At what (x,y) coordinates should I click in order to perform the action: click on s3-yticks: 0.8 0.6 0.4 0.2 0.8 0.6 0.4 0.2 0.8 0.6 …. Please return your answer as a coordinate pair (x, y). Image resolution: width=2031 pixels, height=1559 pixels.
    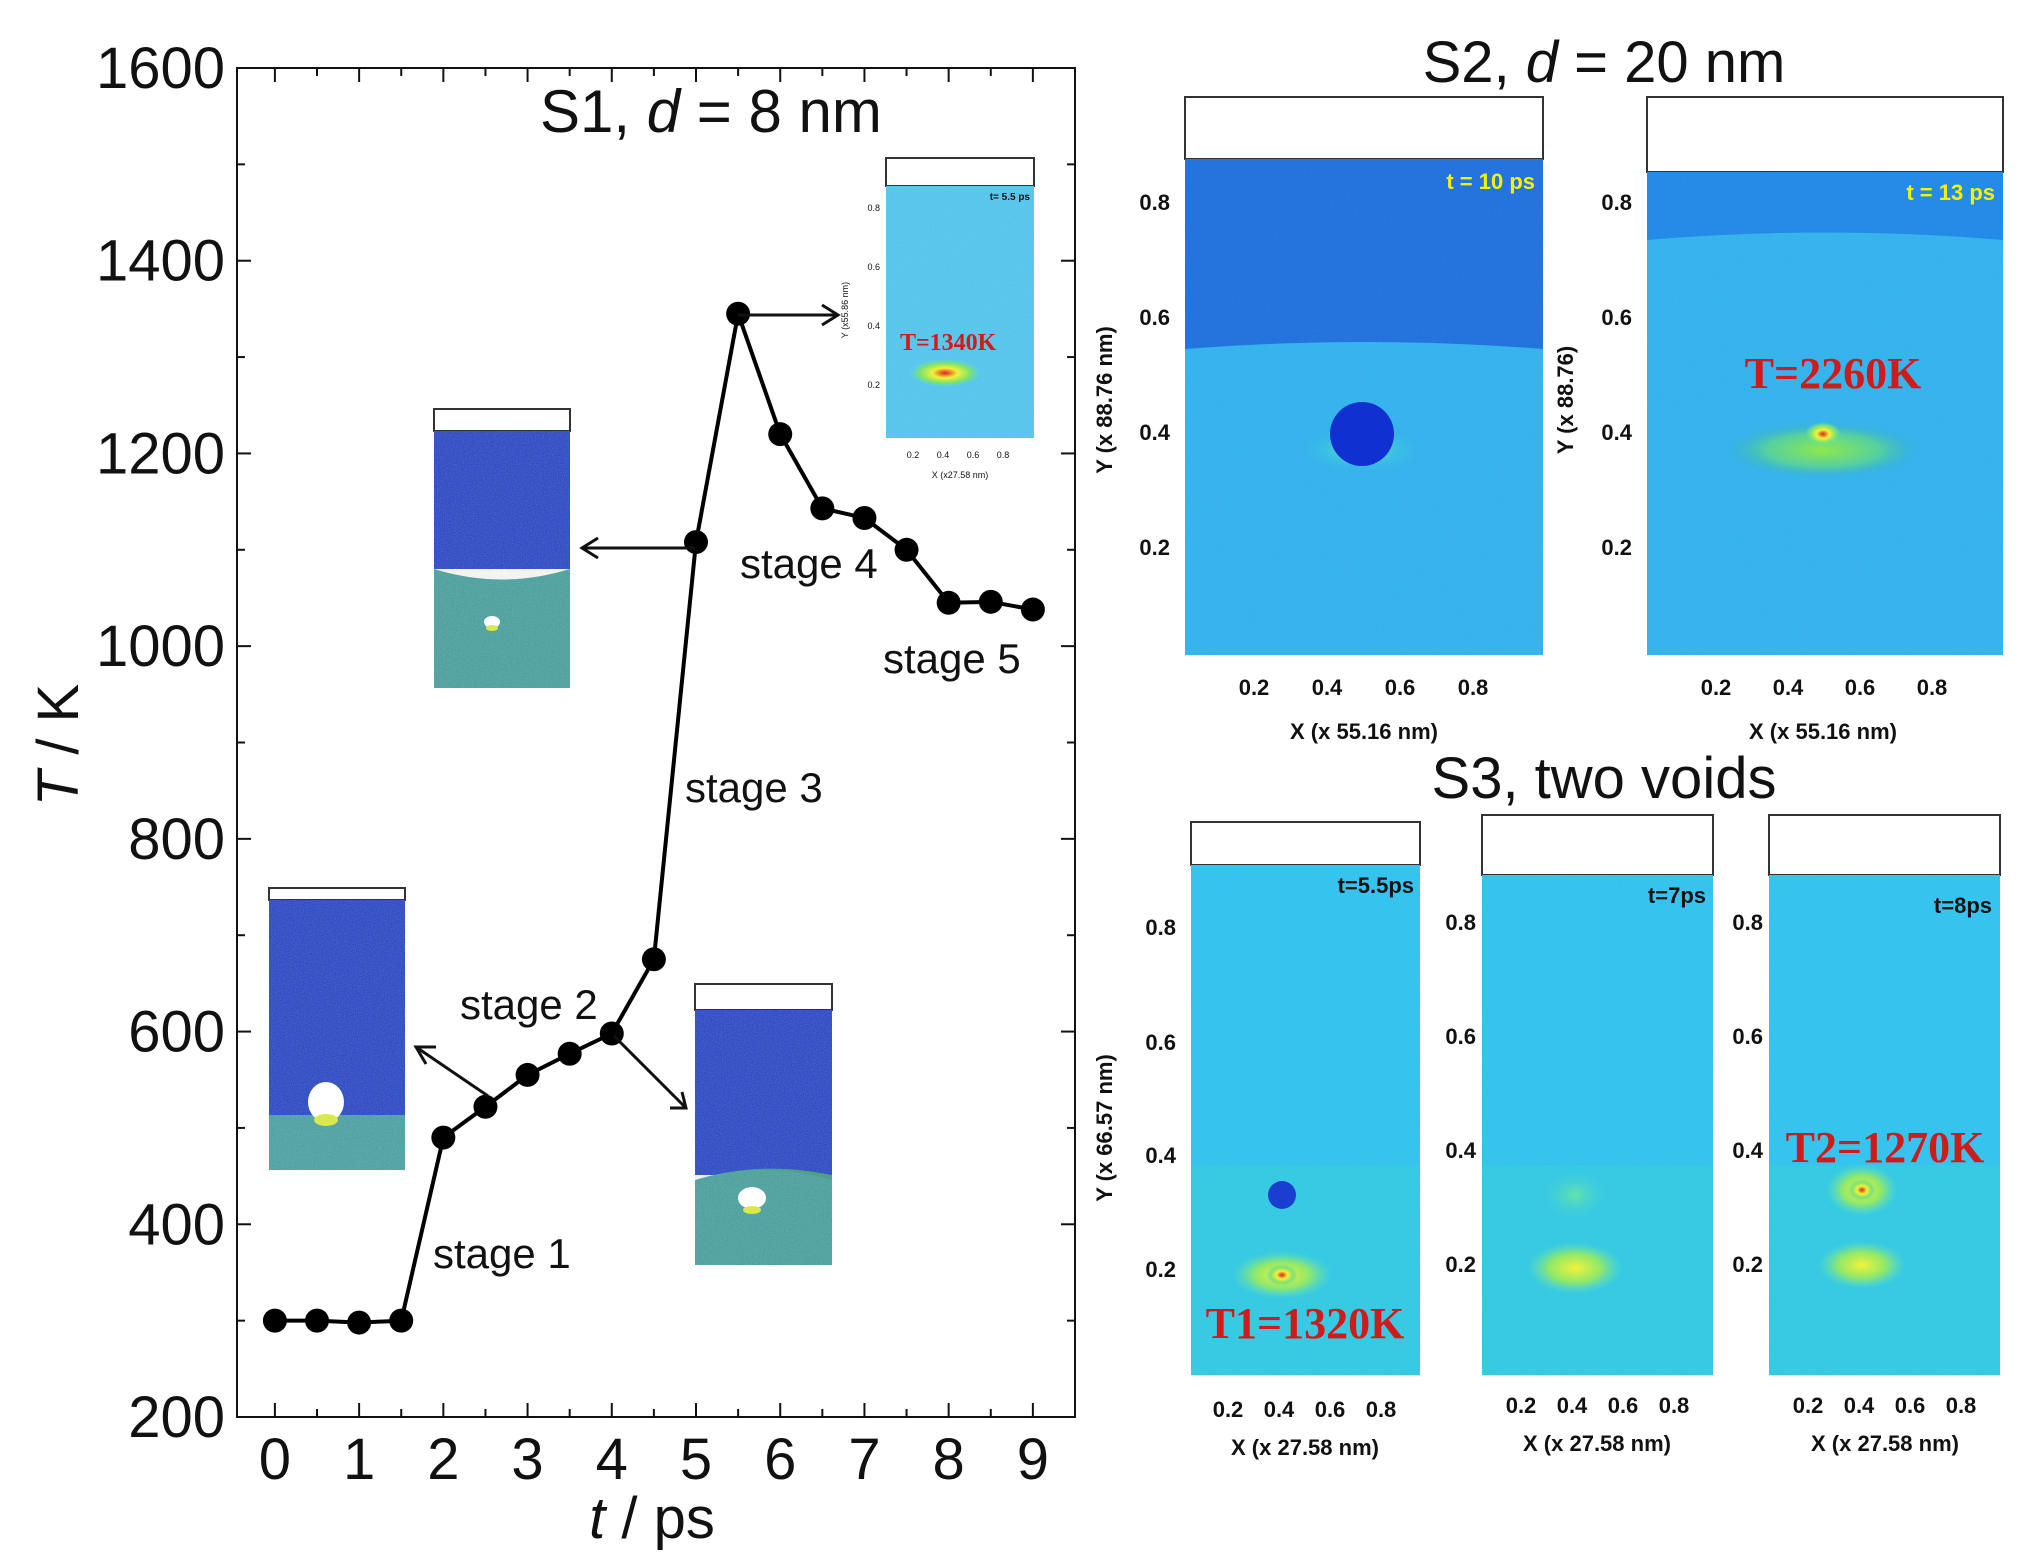
    Looking at the image, I should click on (1454, 1096).